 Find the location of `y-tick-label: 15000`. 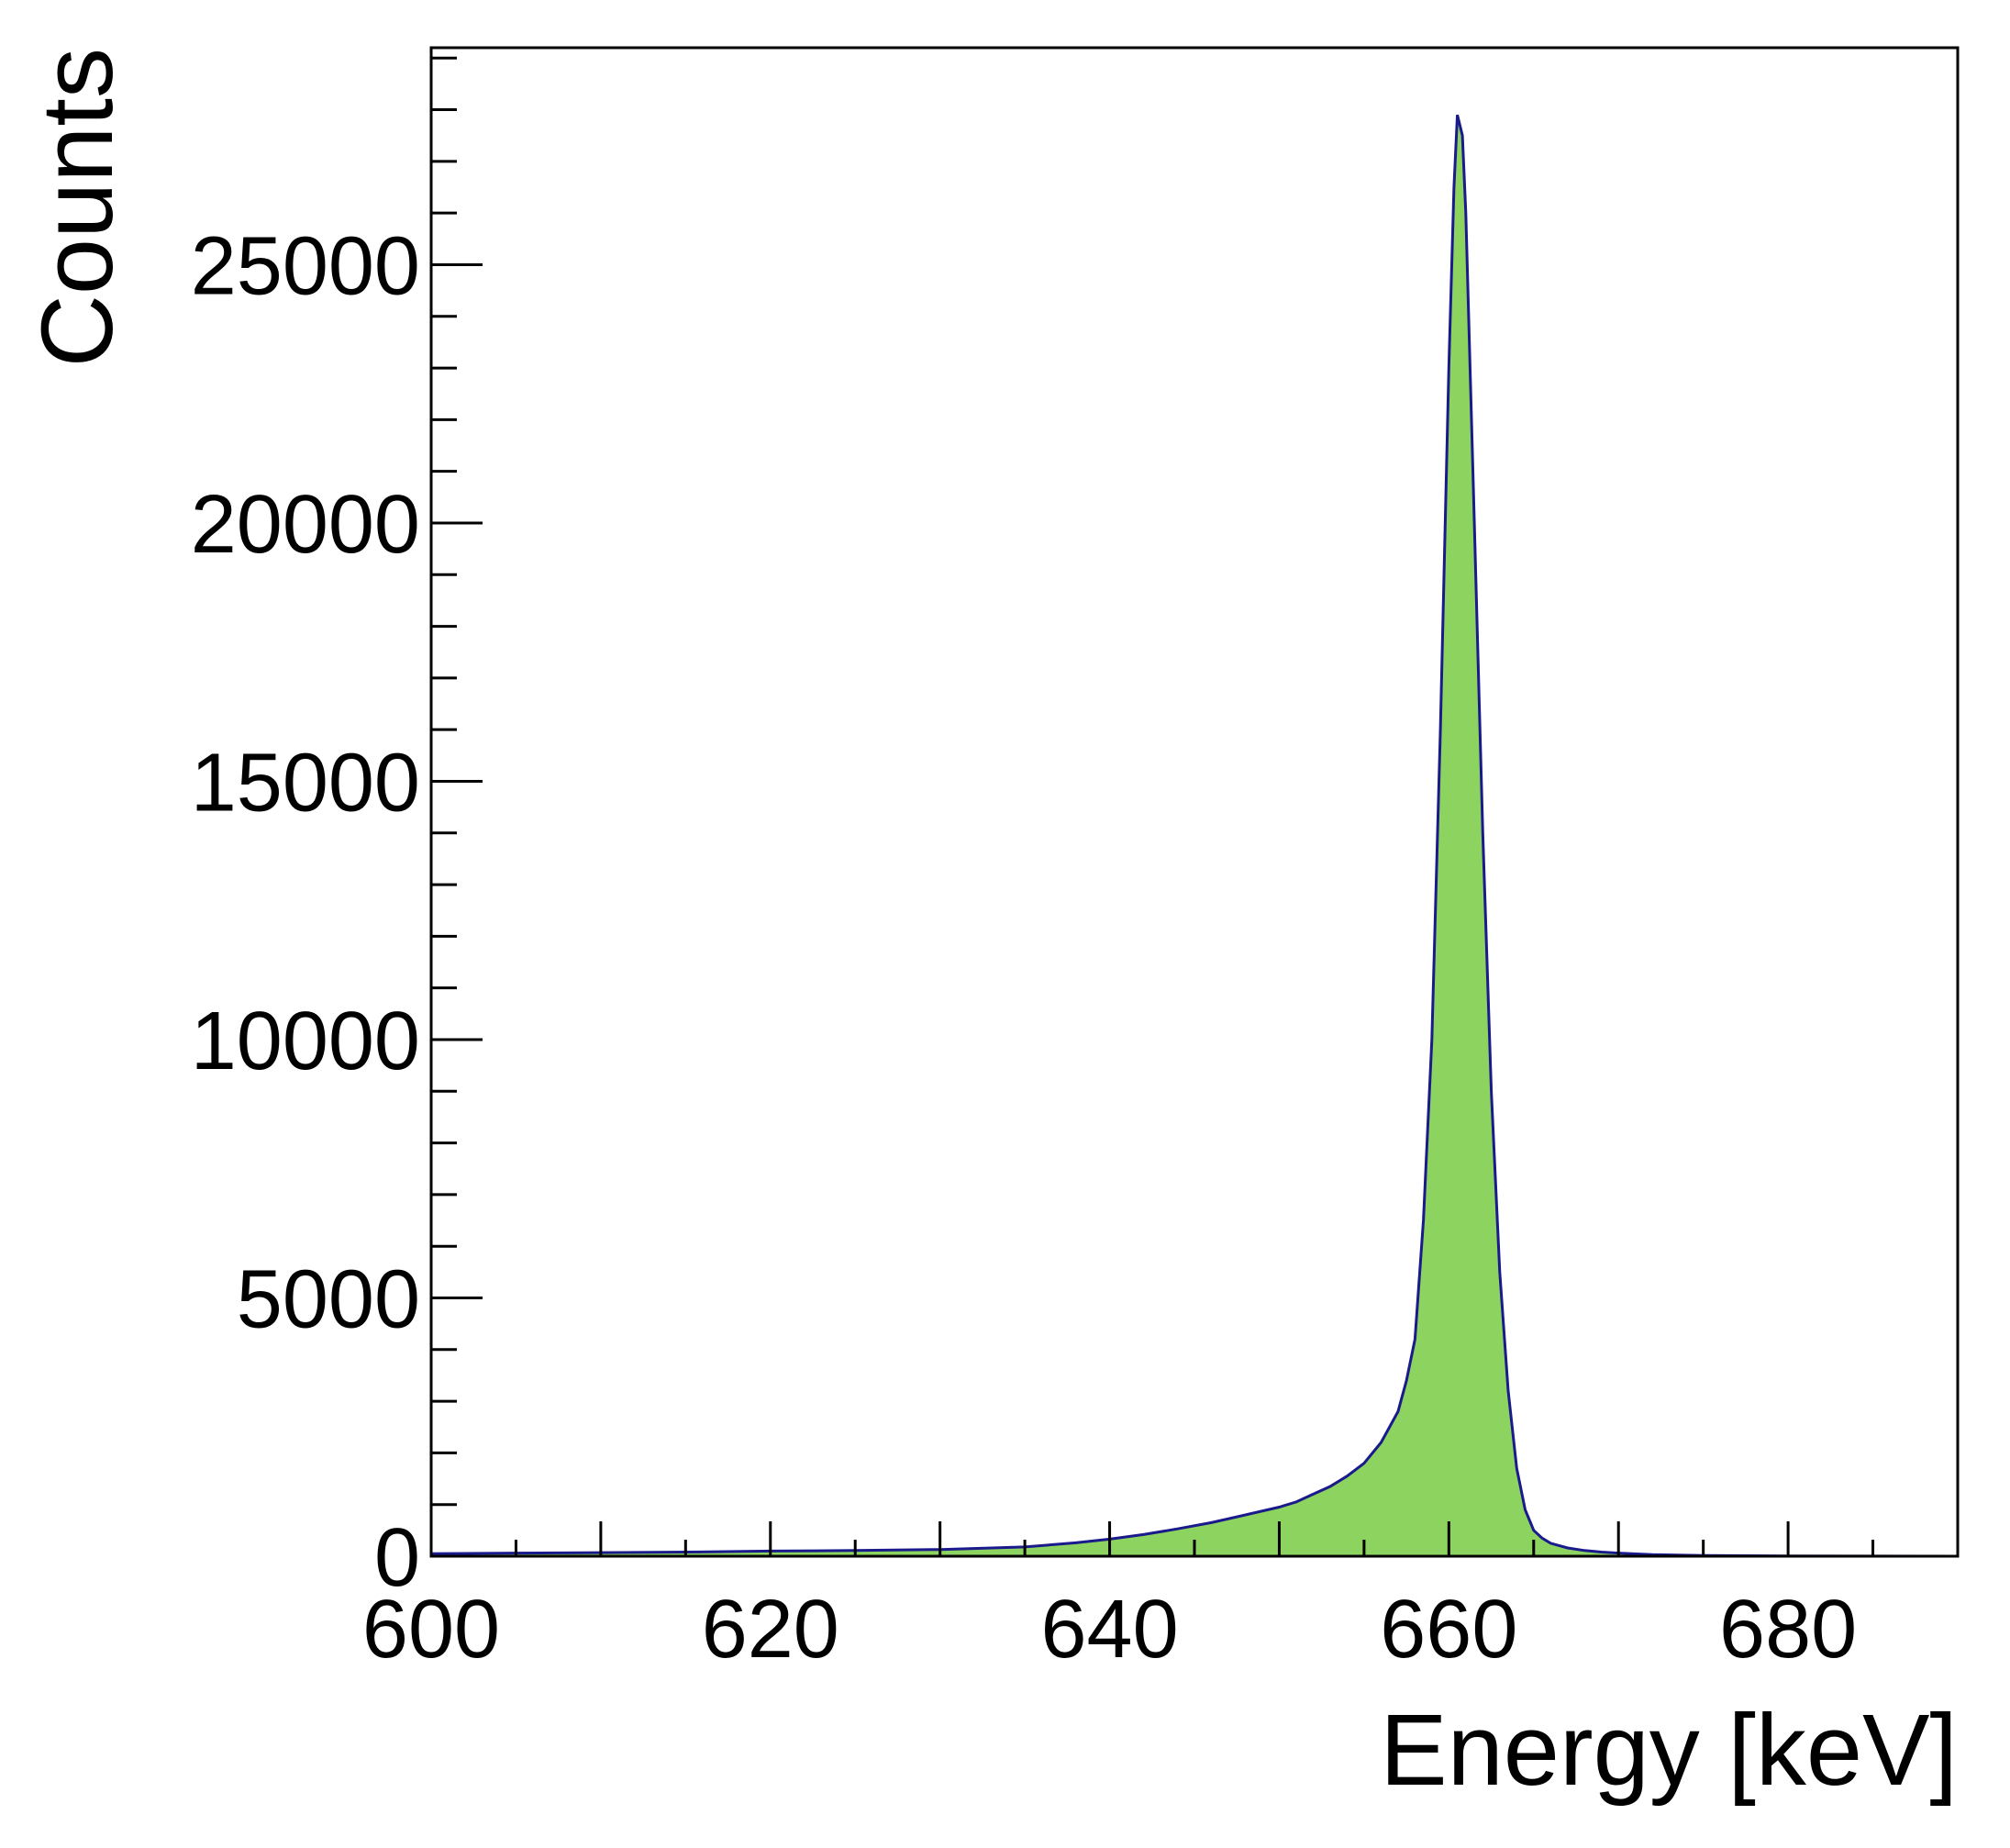

y-tick-label: 15000 is located at coordinates (305, 783).